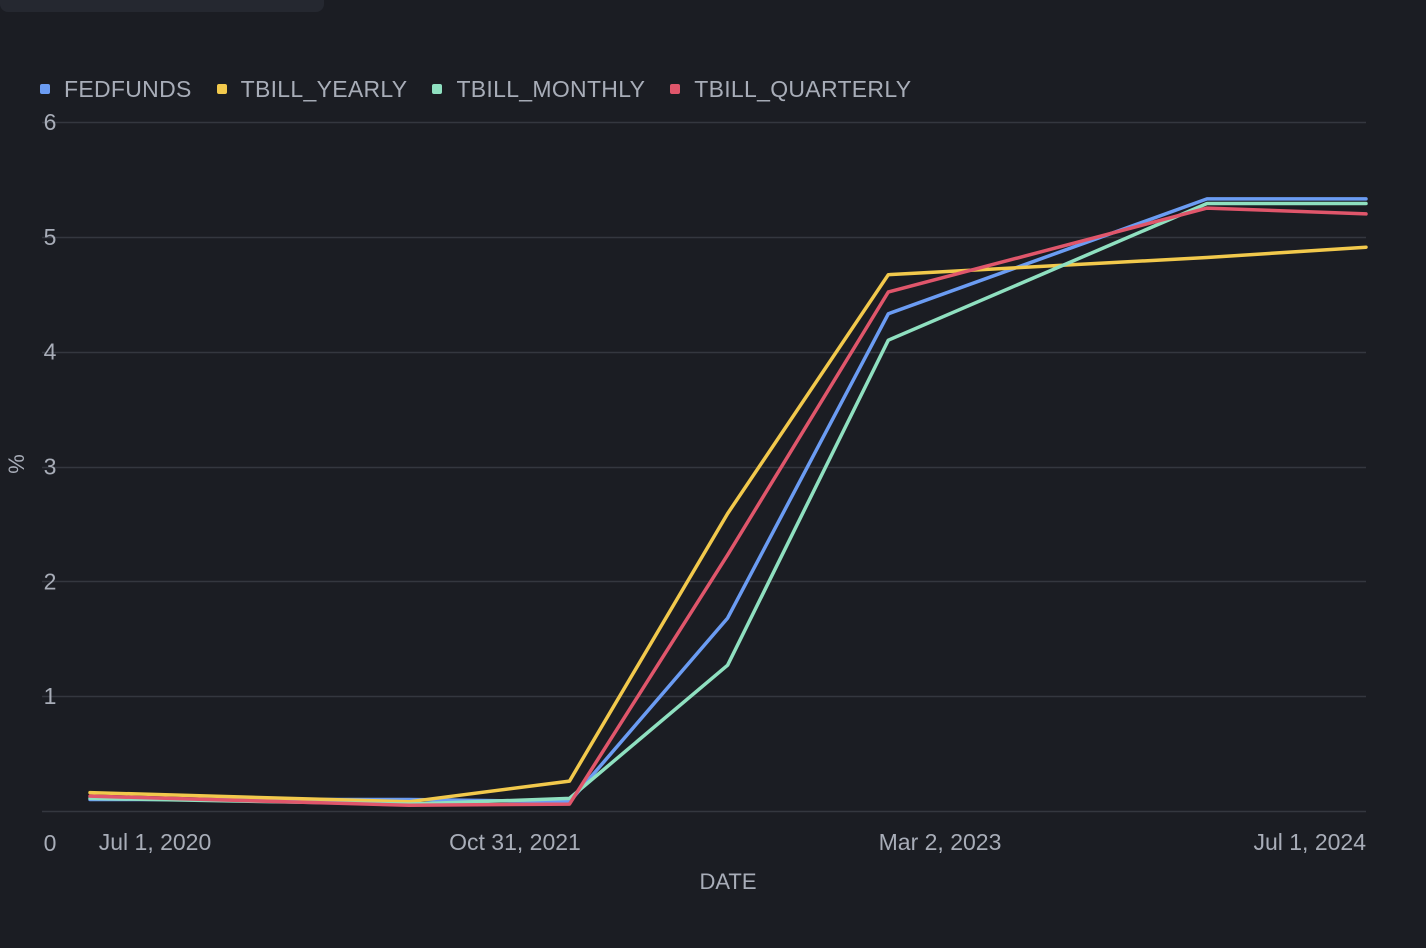  I want to click on y-tick-label: 1, so click(50, 696).